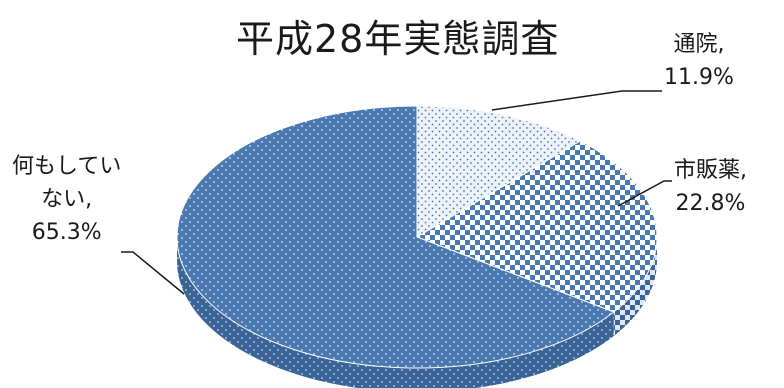  I want to click on slice-label-shihanyaku: 市販薬, 22.8%, so click(710, 187).